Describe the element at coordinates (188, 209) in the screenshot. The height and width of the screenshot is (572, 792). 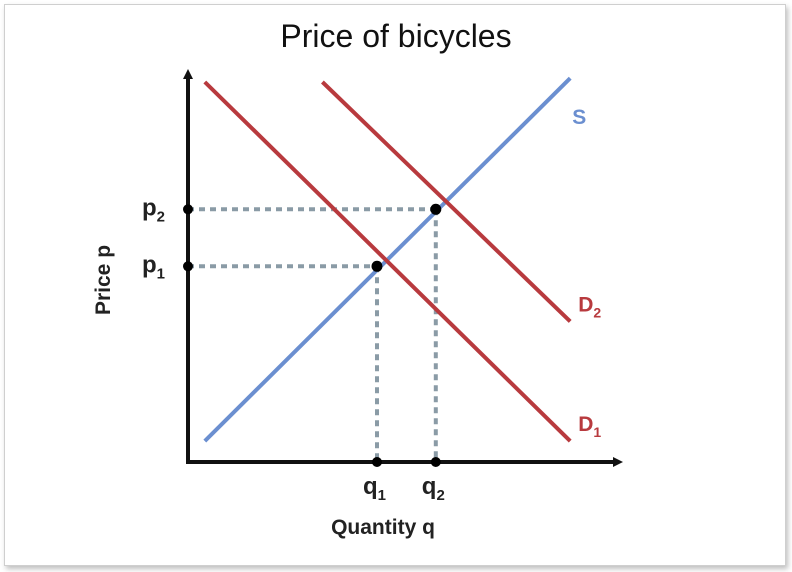
I see `y-tick-dot-E2` at that location.